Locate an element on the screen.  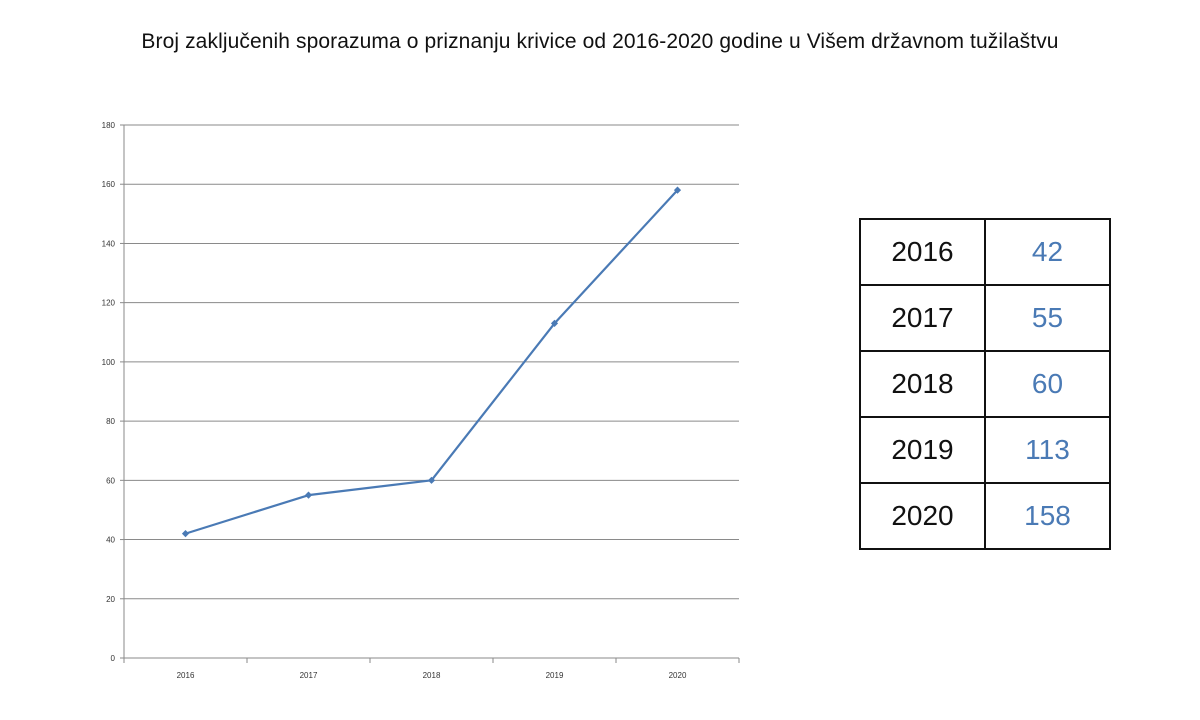
table-year-cell: 2020 is located at coordinates (922, 516).